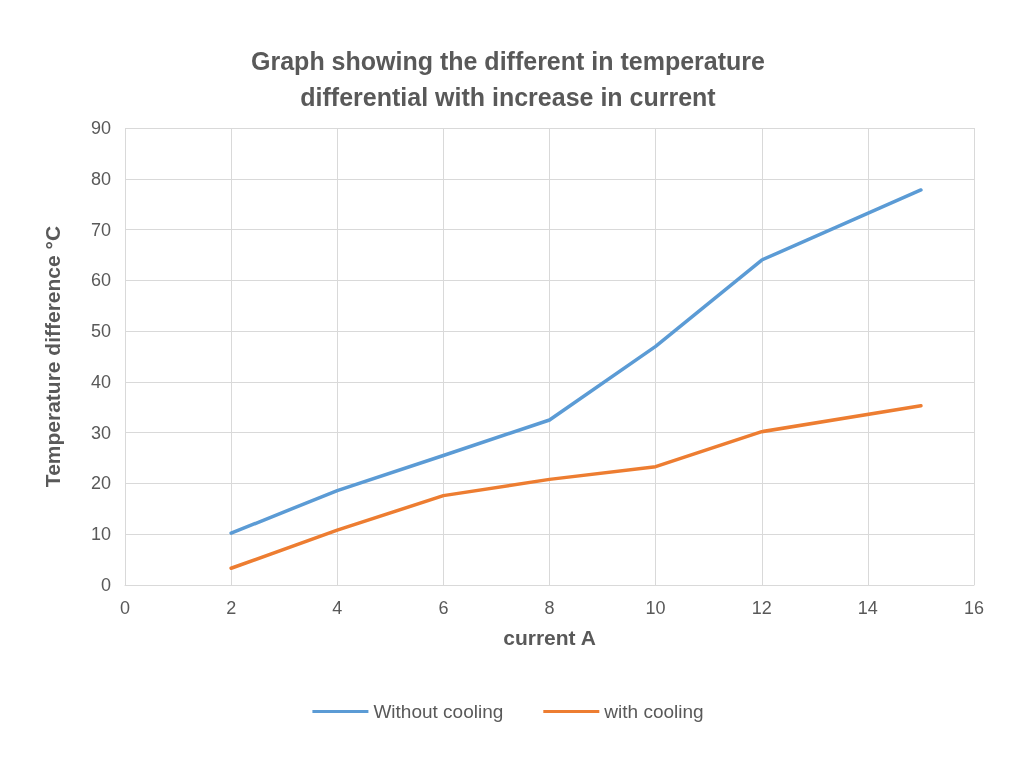 This screenshot has width=1022, height=758. What do you see at coordinates (100, 128) in the screenshot?
I see `y-tick-label: 90` at bounding box center [100, 128].